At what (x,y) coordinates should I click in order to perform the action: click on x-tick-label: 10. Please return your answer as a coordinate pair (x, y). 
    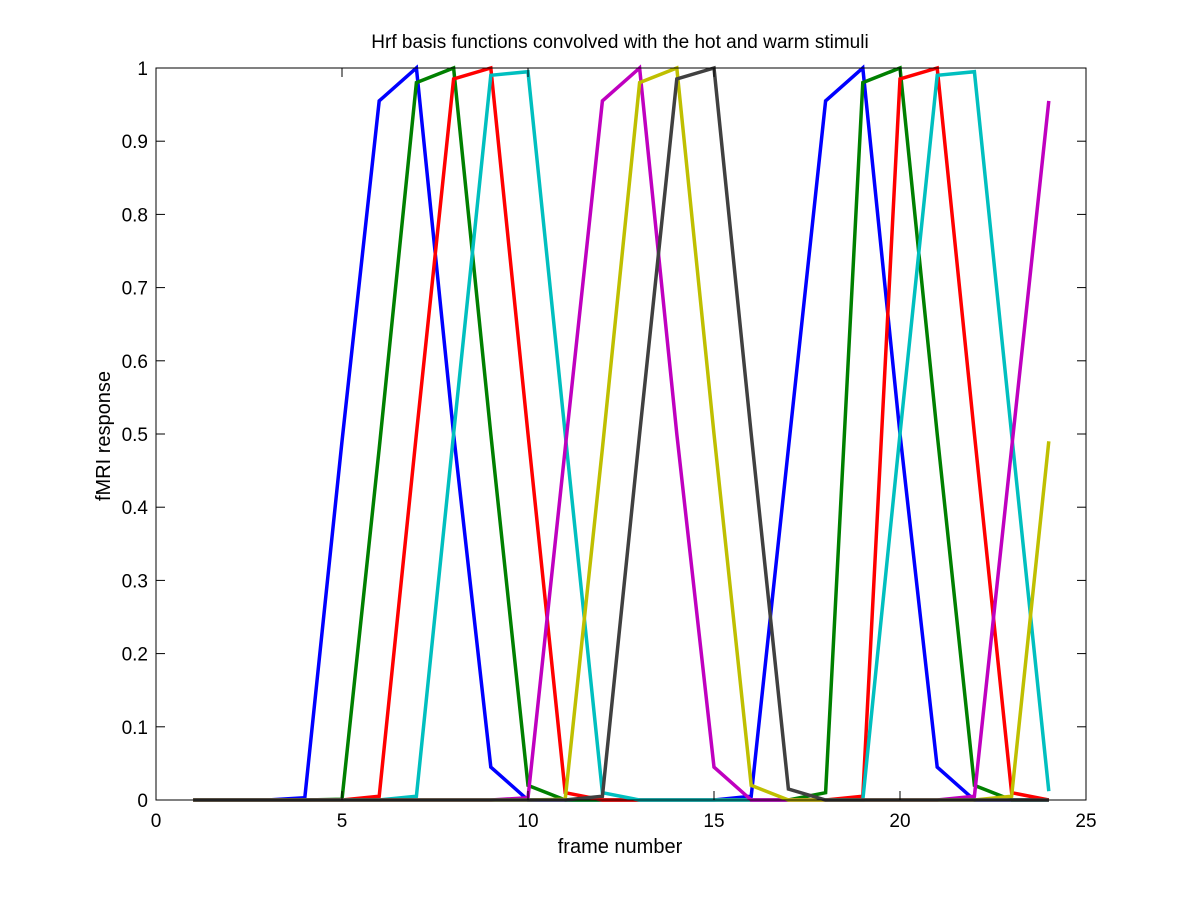
    Looking at the image, I should click on (527, 821).